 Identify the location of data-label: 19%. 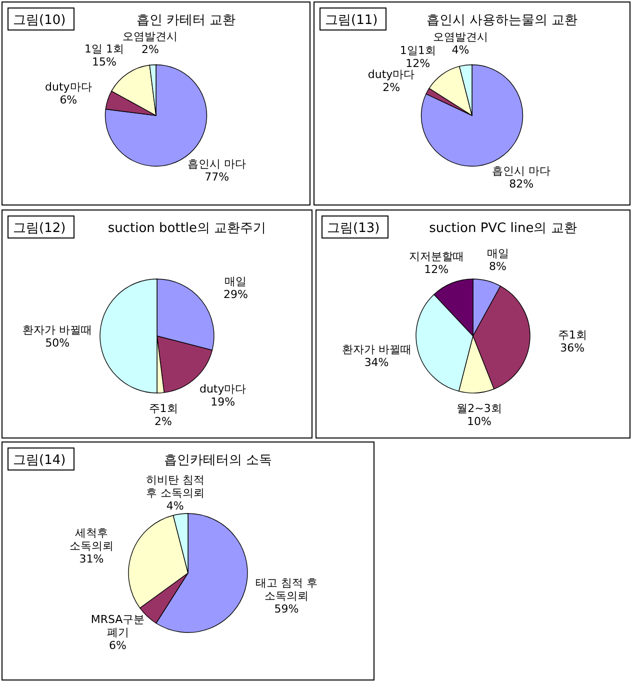
(223, 402).